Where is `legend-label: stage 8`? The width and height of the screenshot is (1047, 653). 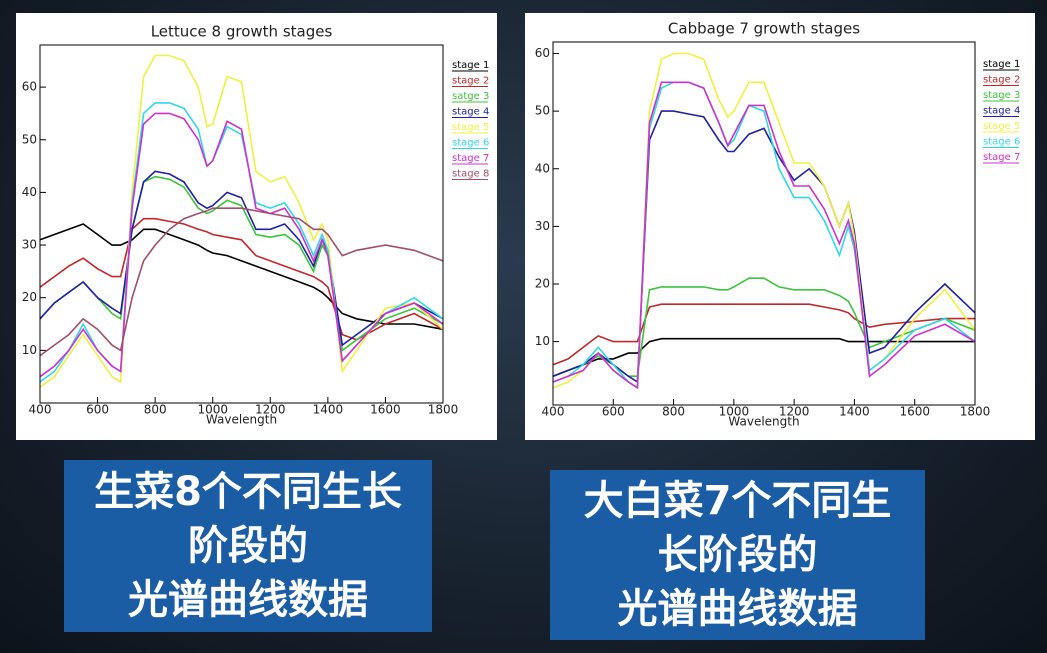
legend-label: stage 8 is located at coordinates (470, 174).